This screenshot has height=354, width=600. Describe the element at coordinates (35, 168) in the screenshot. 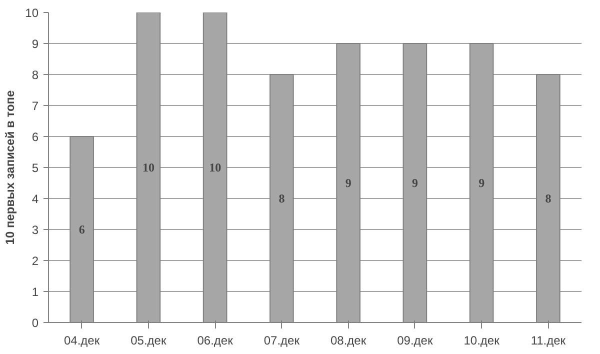

I see `y-tick-label: 5` at that location.